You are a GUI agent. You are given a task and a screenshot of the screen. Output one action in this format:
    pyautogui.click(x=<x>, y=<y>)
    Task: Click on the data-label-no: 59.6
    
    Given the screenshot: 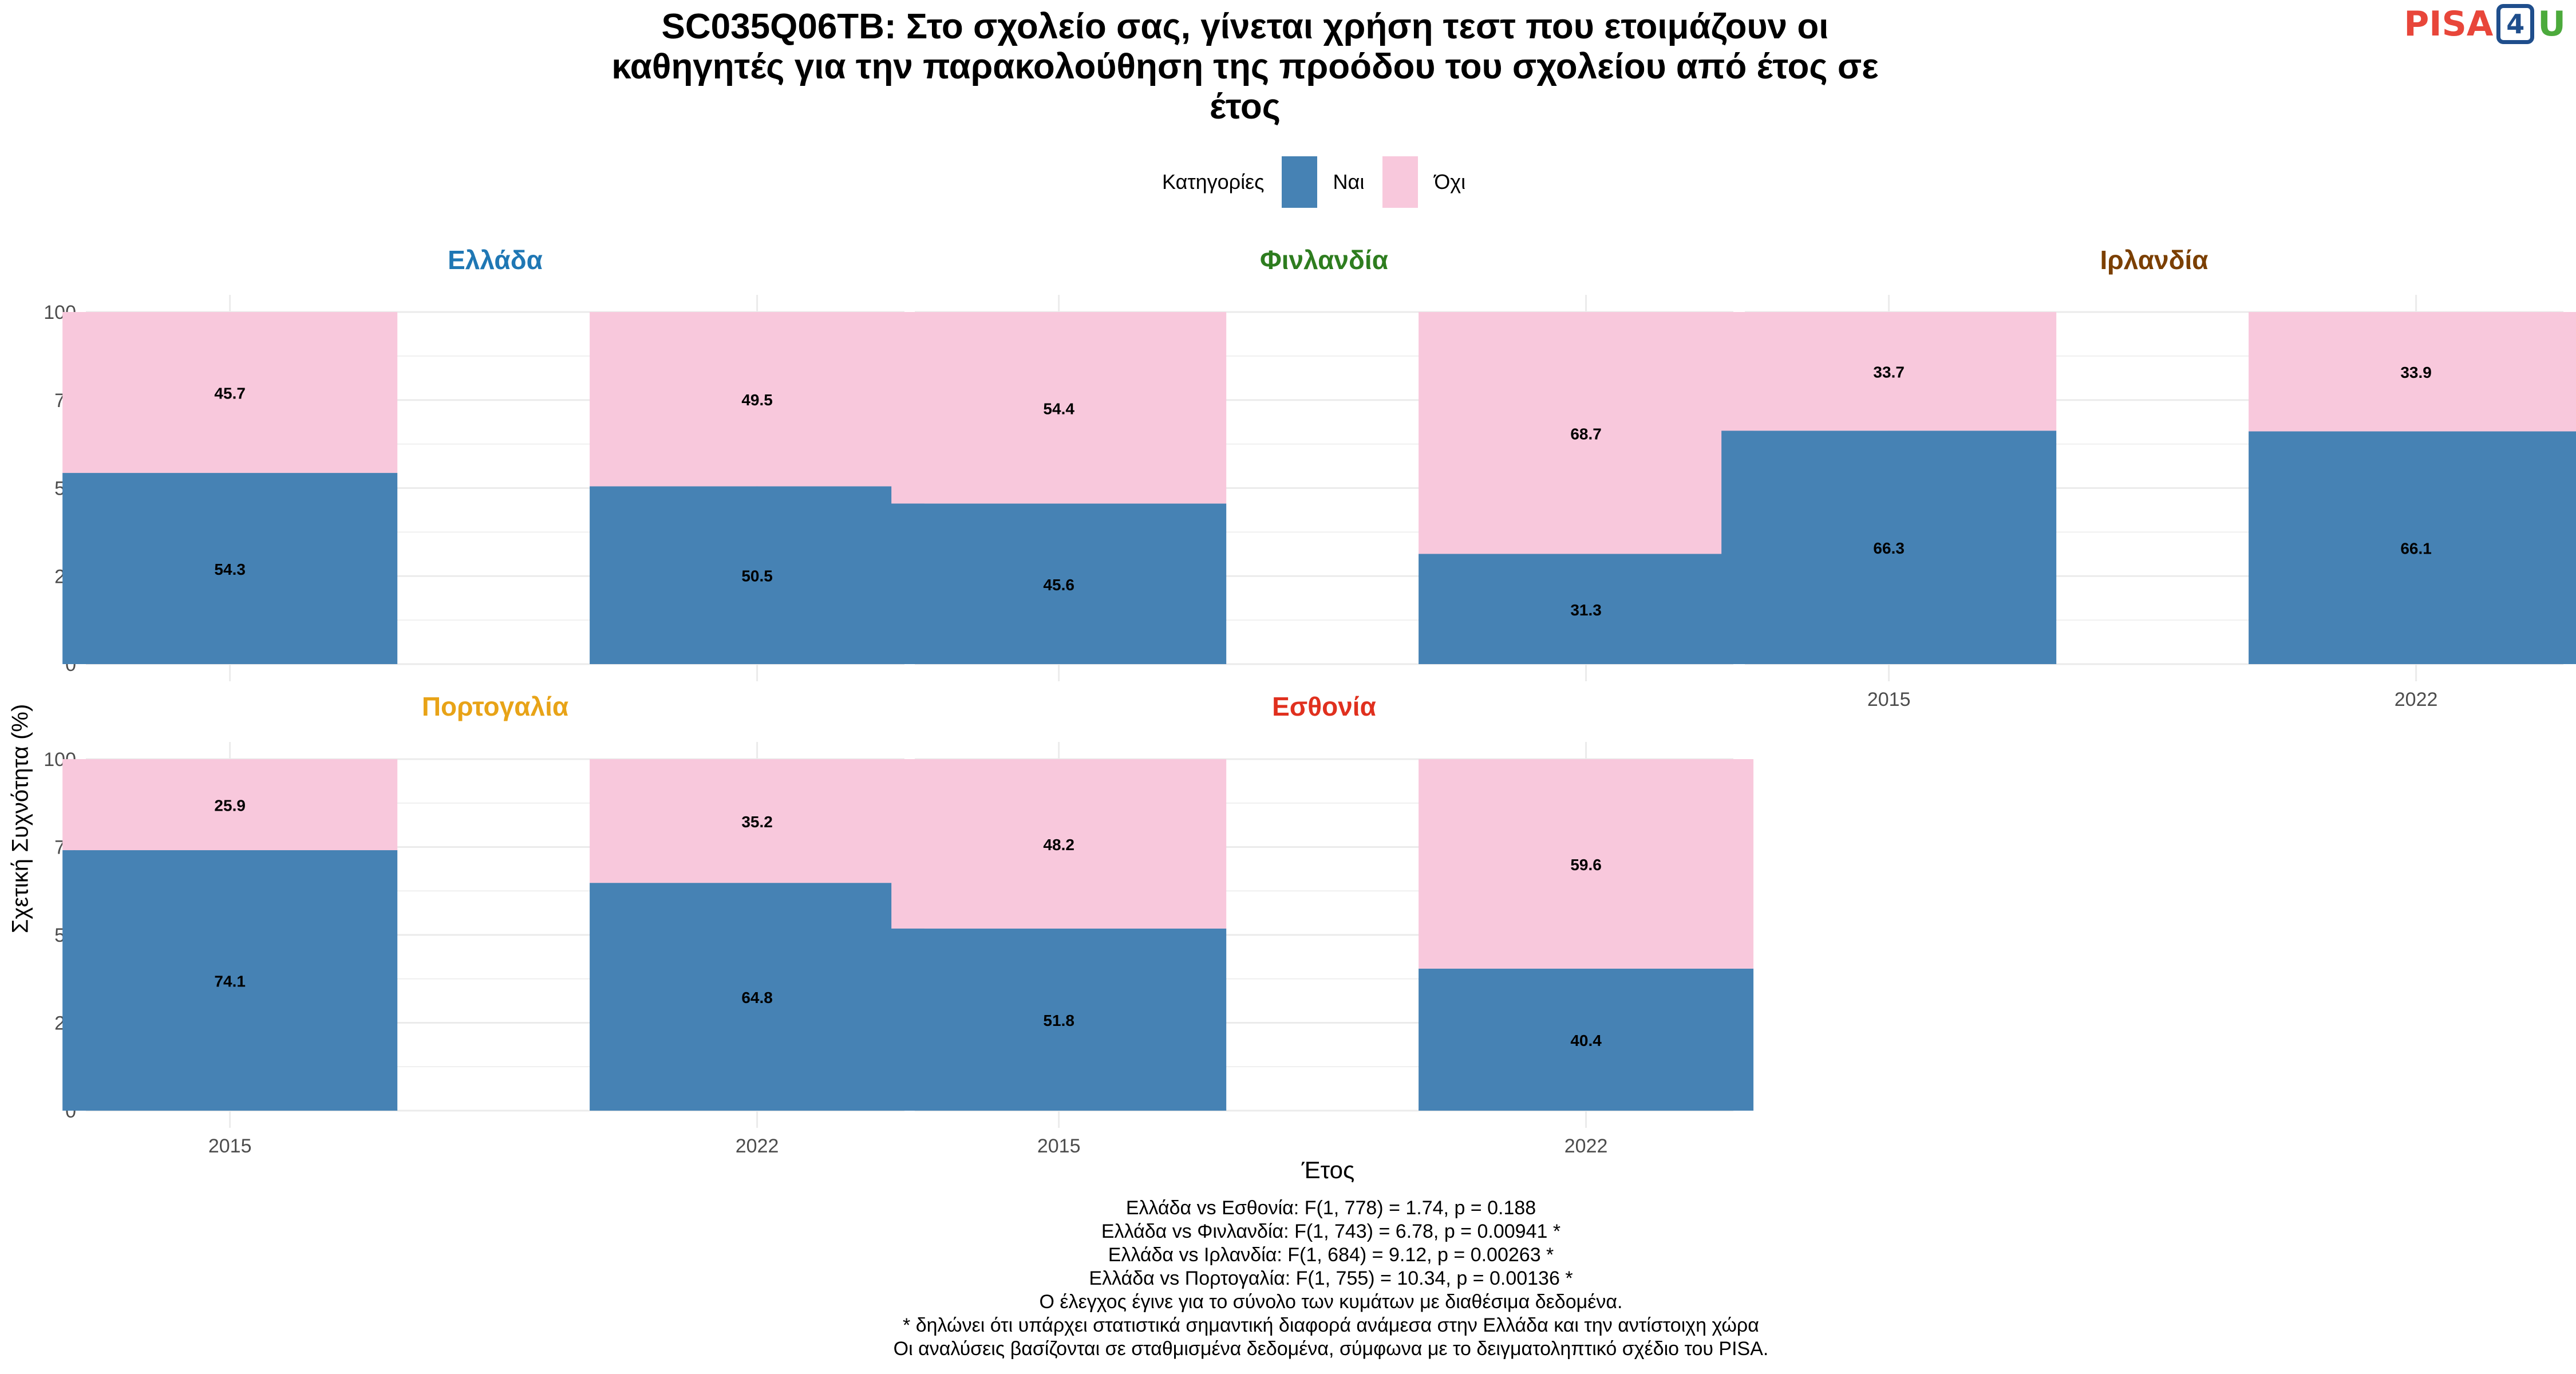 What is the action you would take?
    pyautogui.click(x=1586, y=865)
    